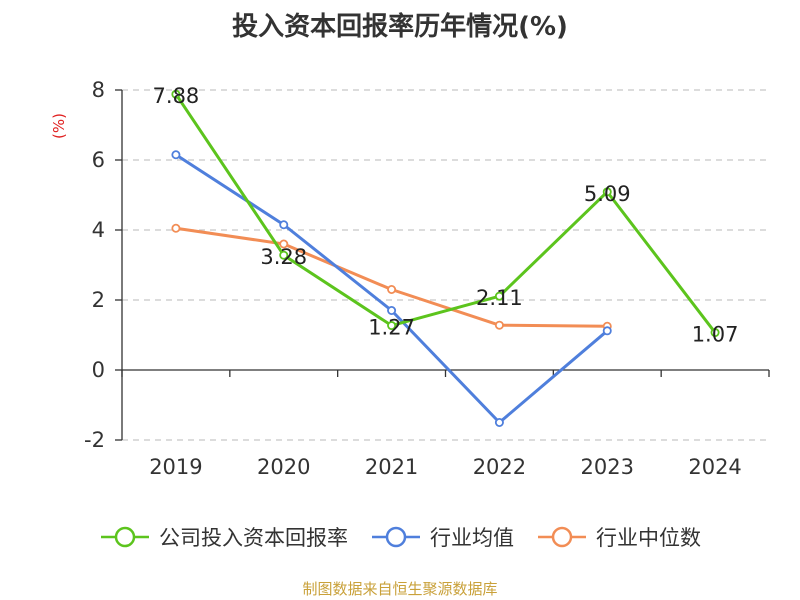 This screenshot has width=800, height=600. Describe the element at coordinates (283, 467) in the screenshot. I see `x-tick-label: 2020` at that location.